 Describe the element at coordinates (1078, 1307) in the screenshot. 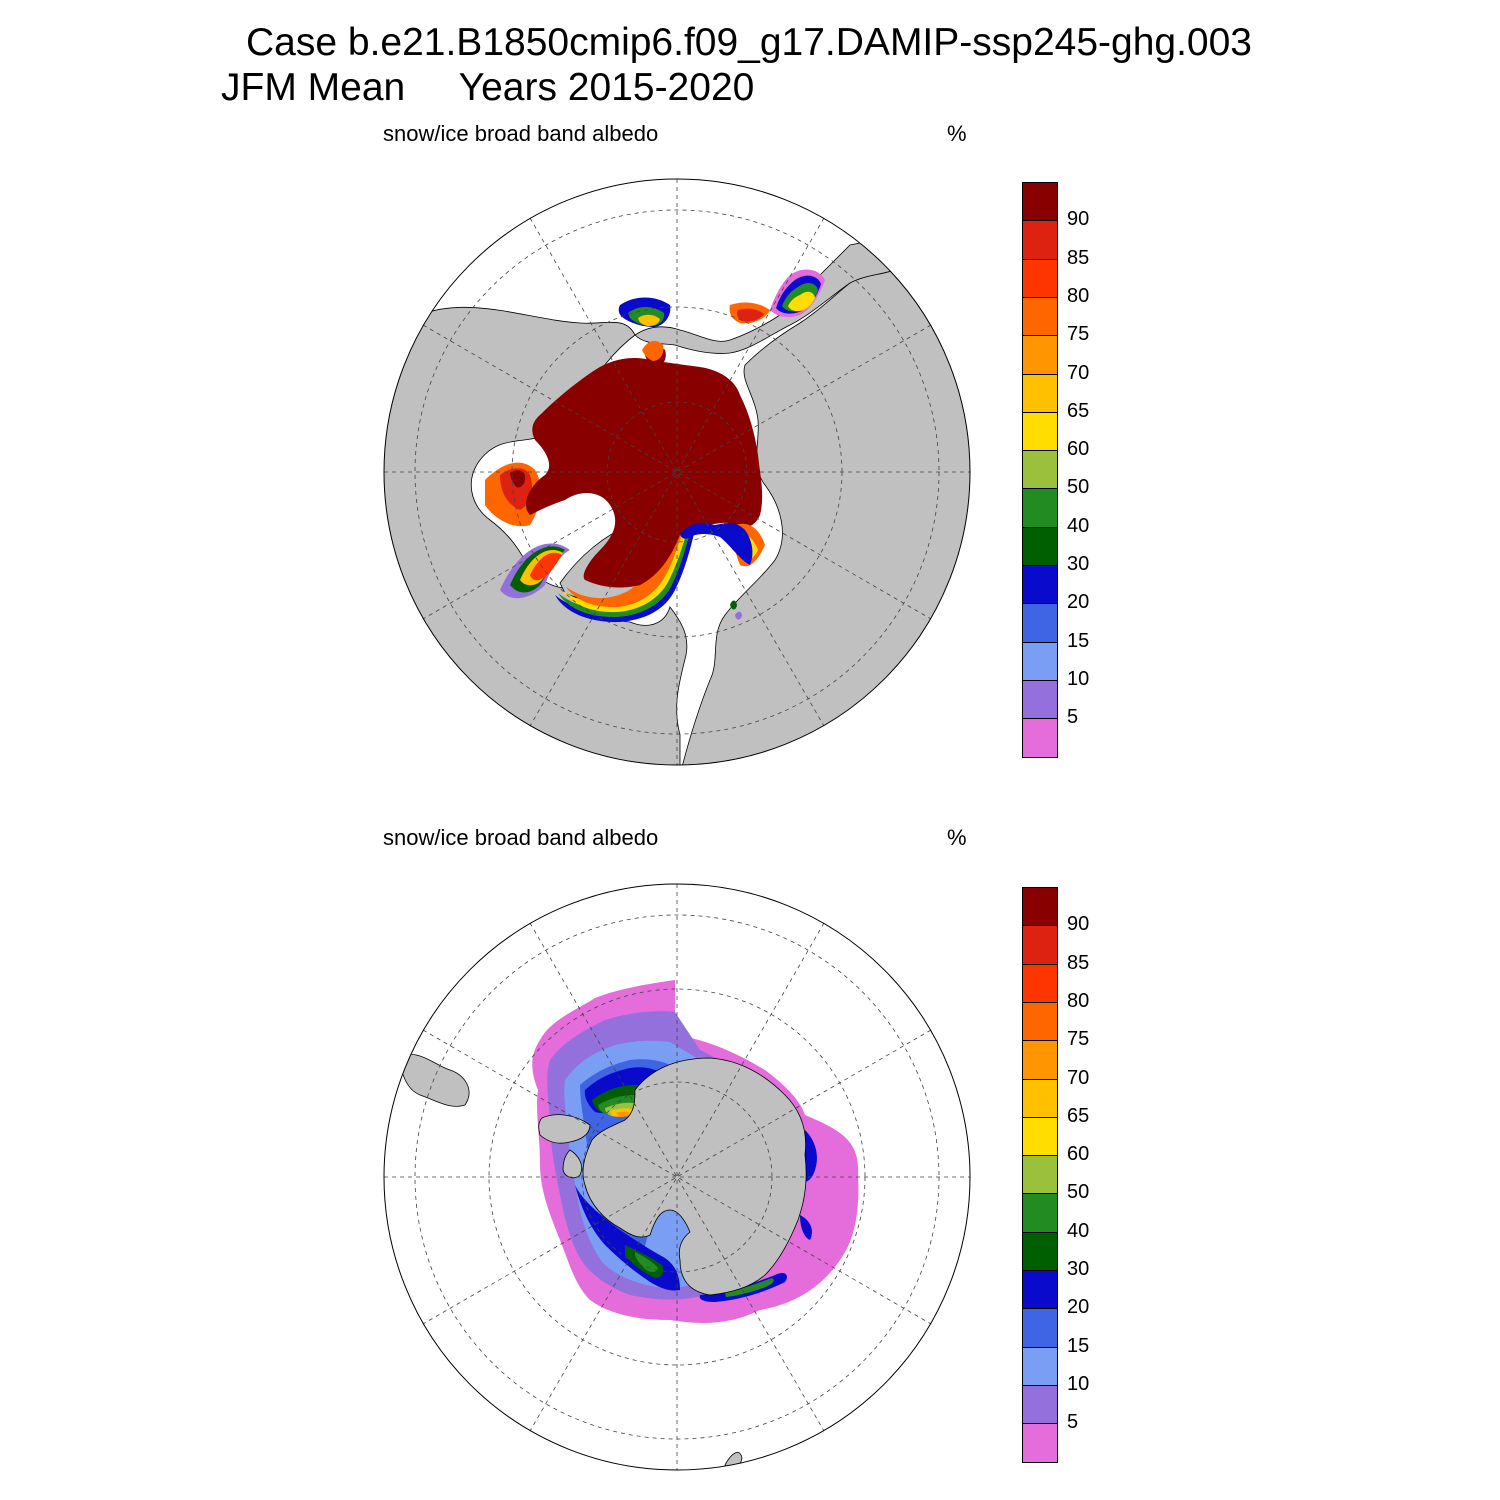

I see `south-colorbar-tick-label: 20` at that location.